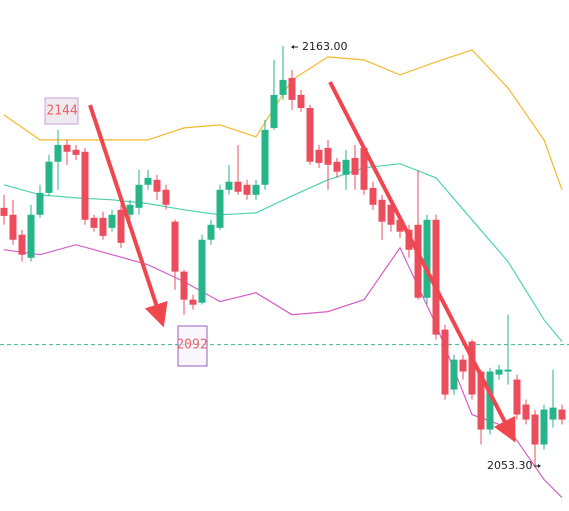 Image resolution: width=569 pixels, height=511 pixels. I want to click on annotation: 2144, so click(61, 111).